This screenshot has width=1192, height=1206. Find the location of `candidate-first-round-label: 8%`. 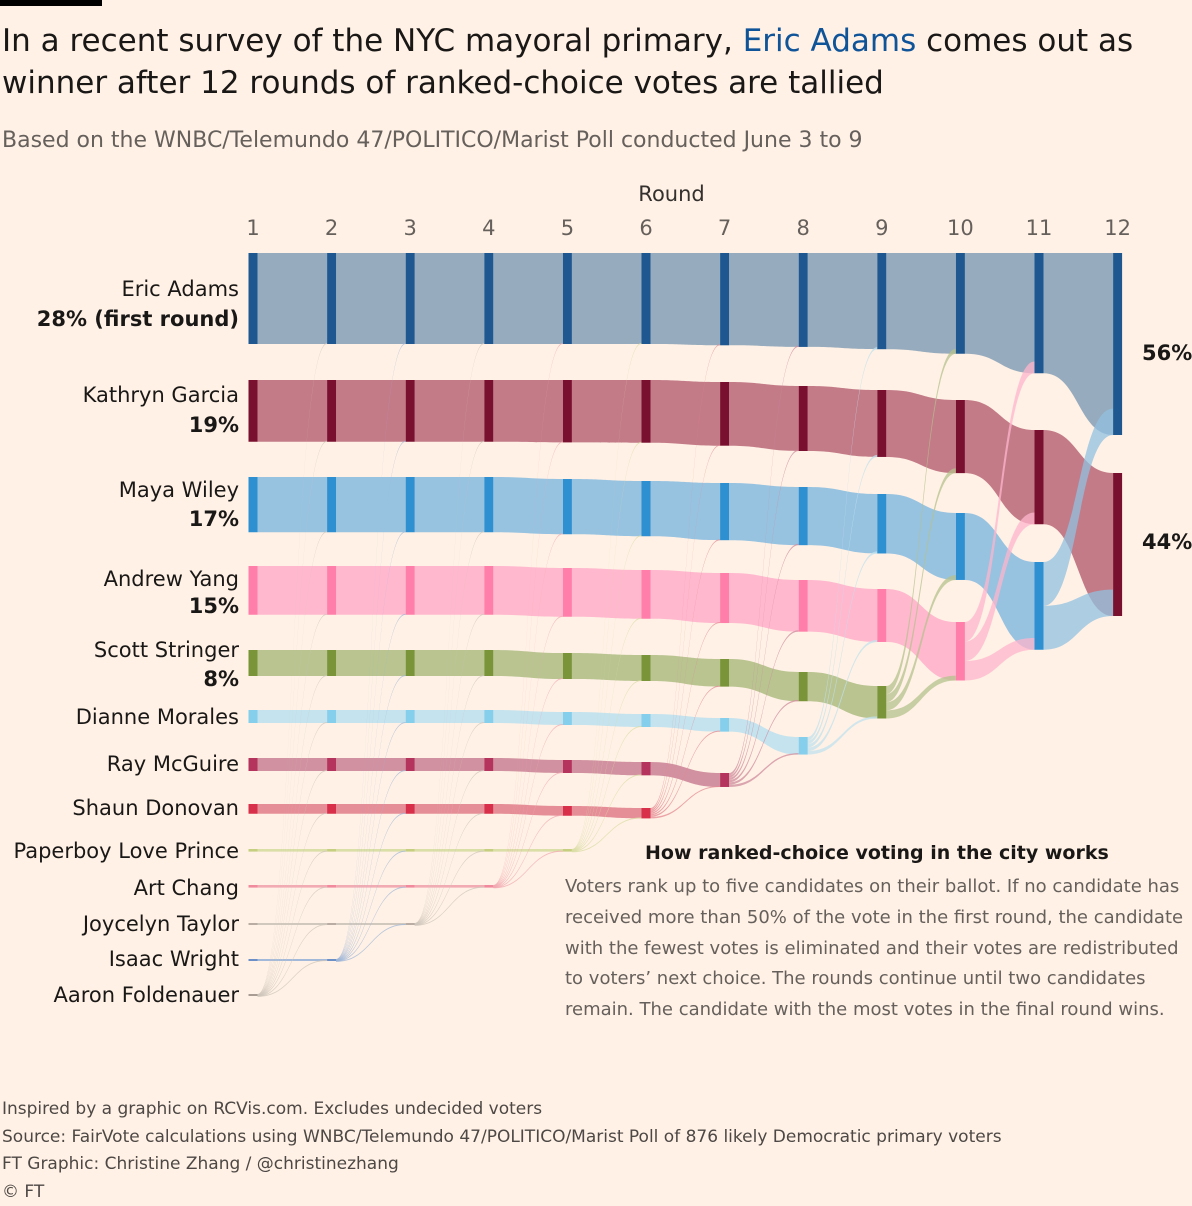

candidate-first-round-label: 8% is located at coordinates (221, 679).